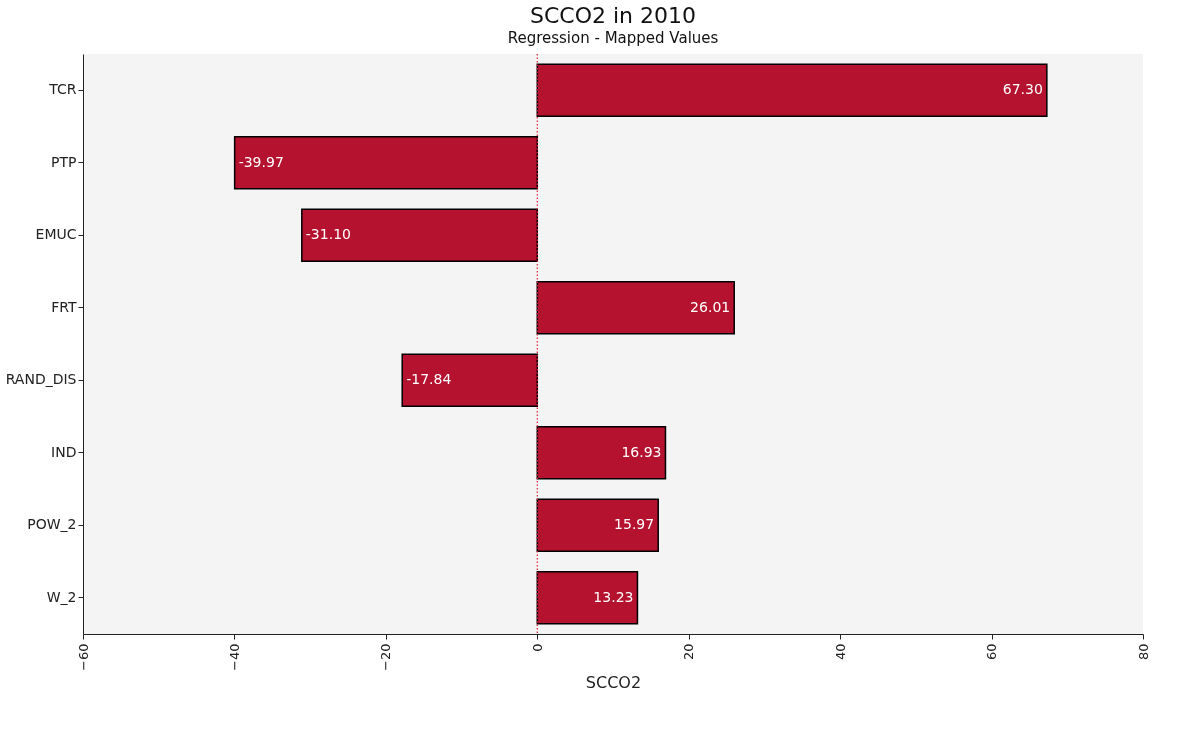 This screenshot has width=1193, height=731. Describe the element at coordinates (613, 38) in the screenshot. I see `chart-subtitle: Regression - Mapped Values` at that location.